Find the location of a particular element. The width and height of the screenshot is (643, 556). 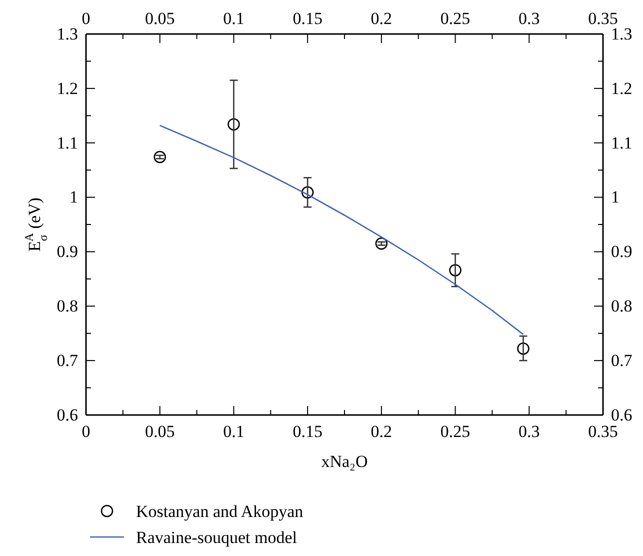

y-tick-label: 1 is located at coordinates (74, 197).